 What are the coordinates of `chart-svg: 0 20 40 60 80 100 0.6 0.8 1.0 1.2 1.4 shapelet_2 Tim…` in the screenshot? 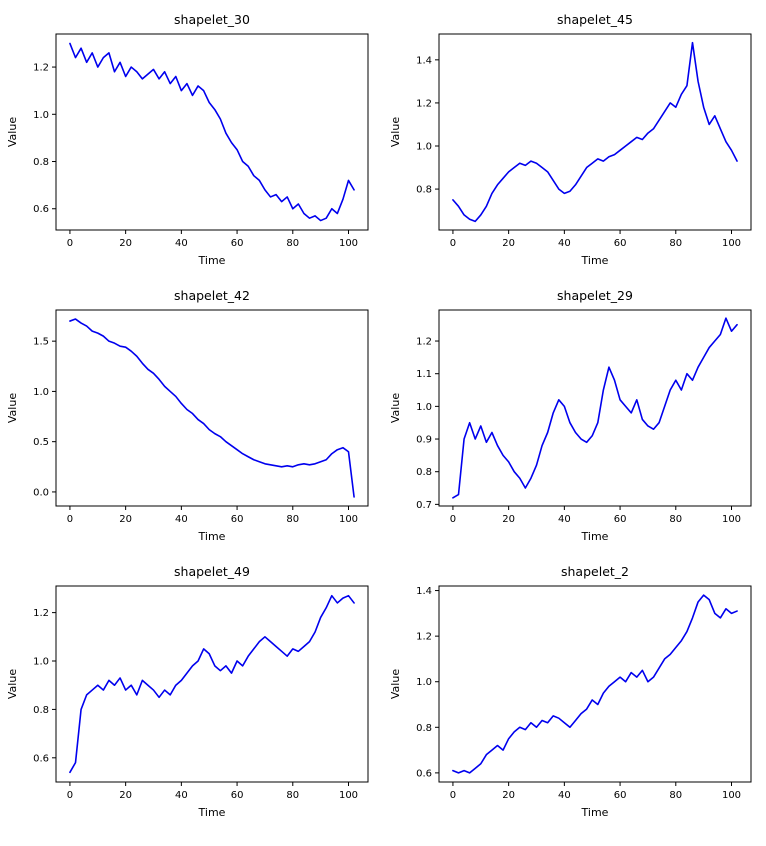 It's located at (570, 691).